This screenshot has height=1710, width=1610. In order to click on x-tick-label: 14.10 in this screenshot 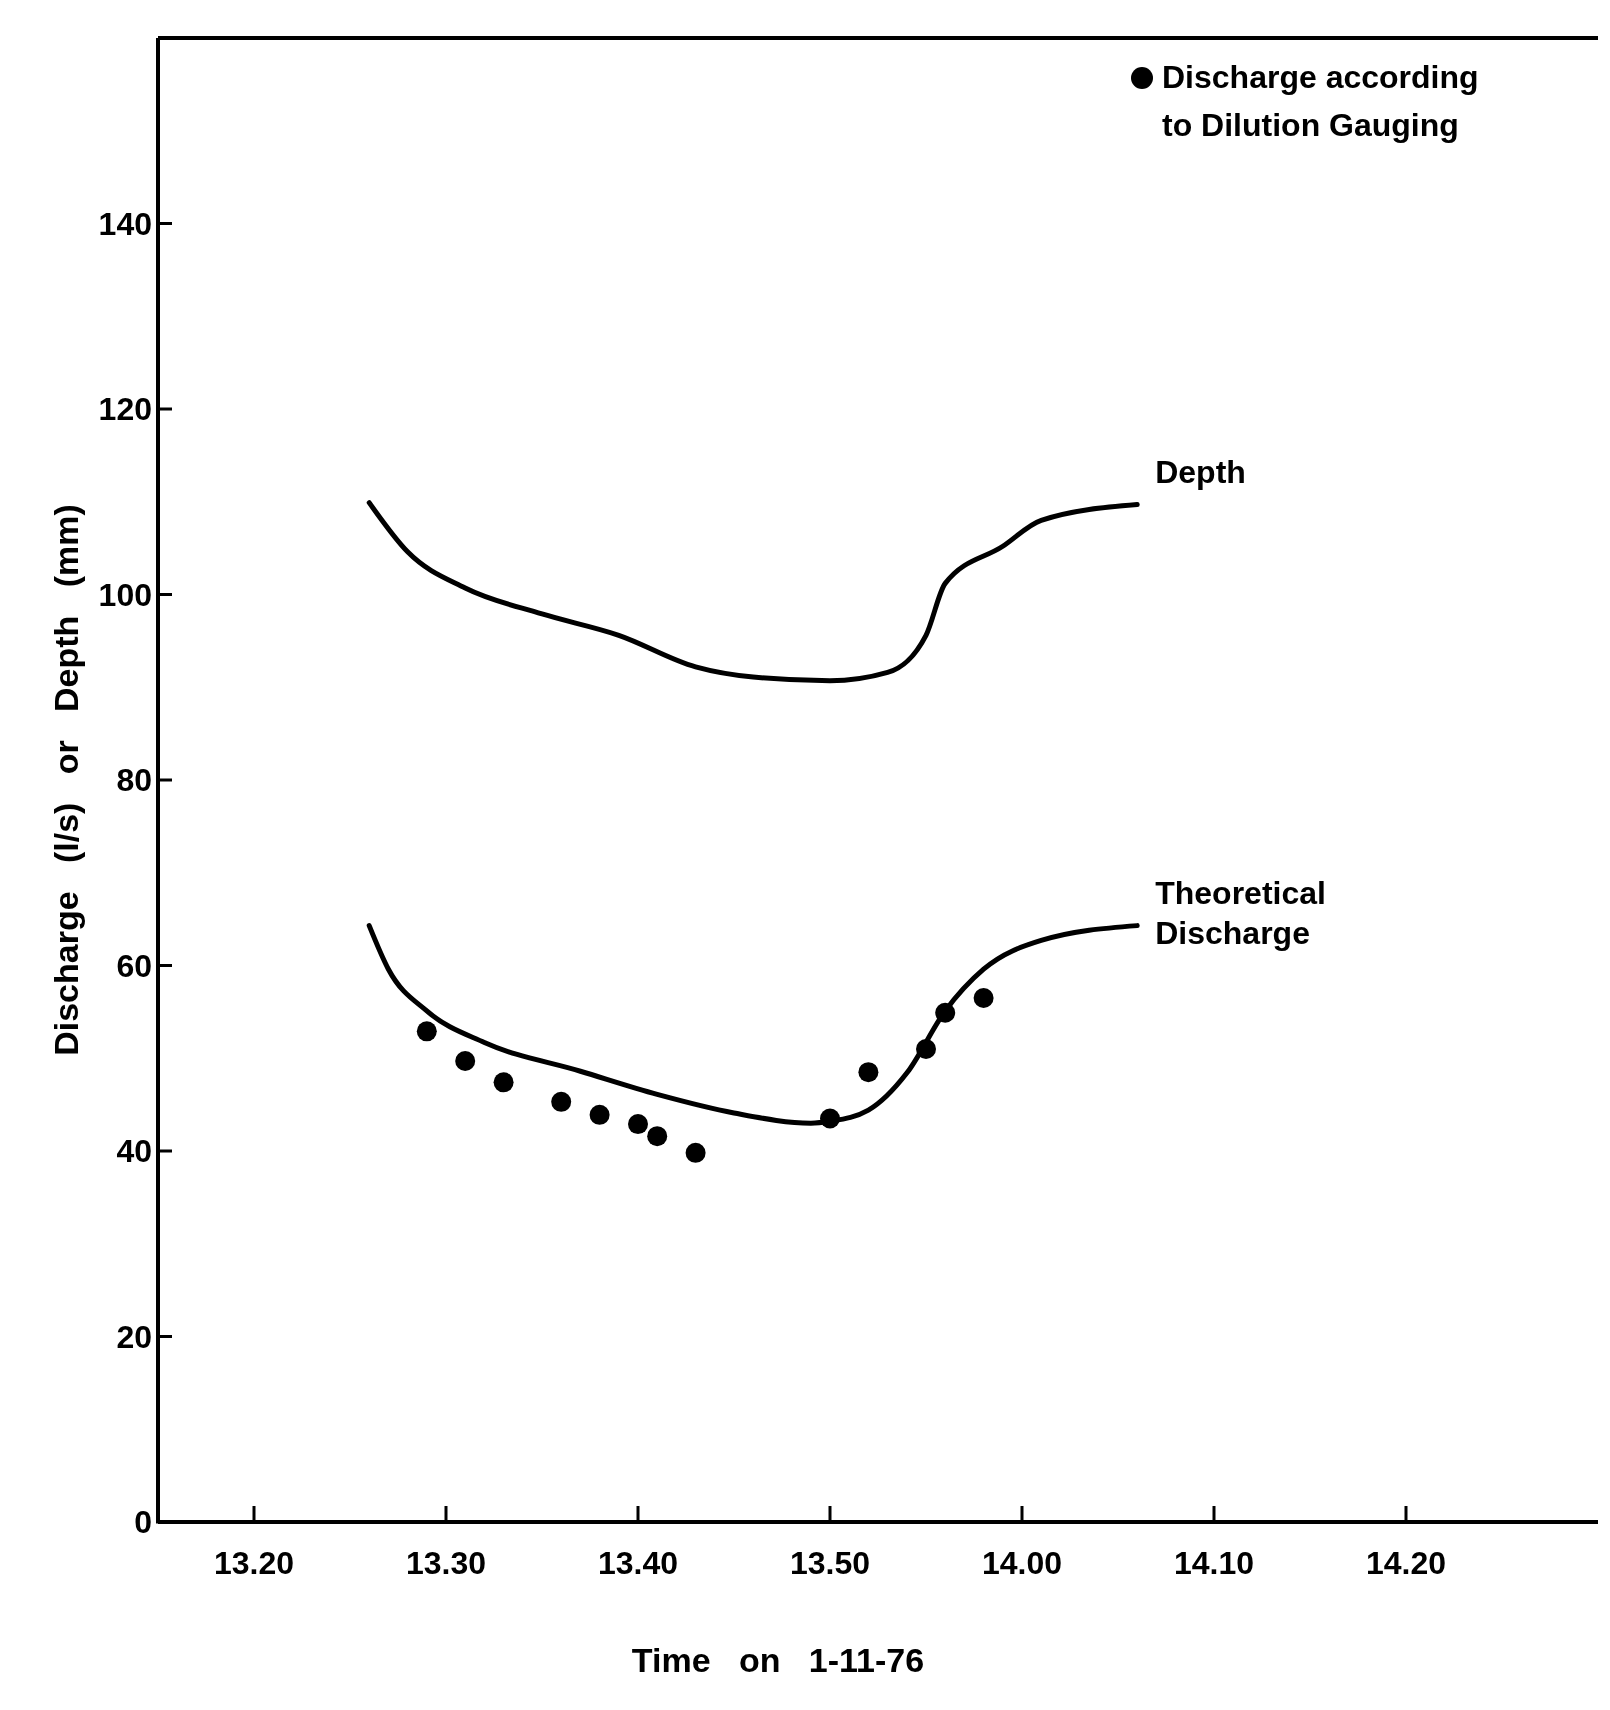, I will do `click(1214, 1563)`.